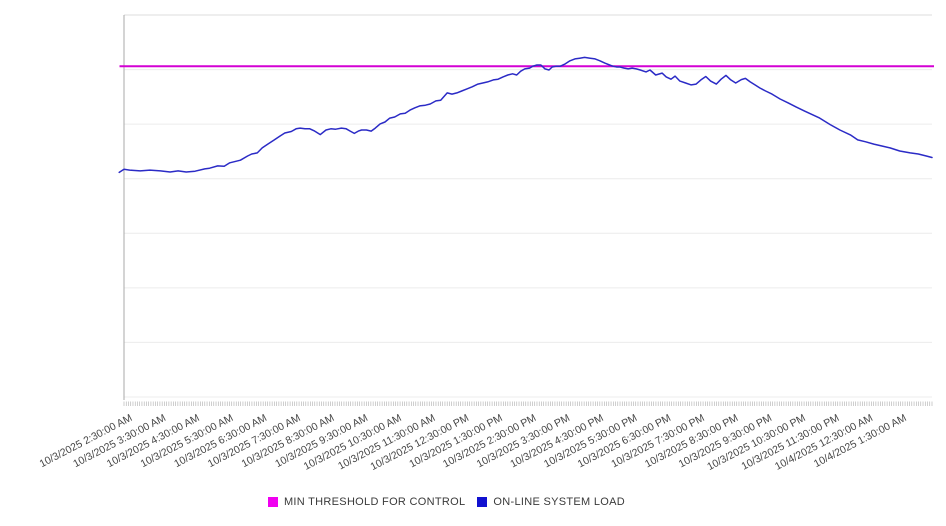 This screenshot has height=526, width=946. What do you see at coordinates (559, 502) in the screenshot?
I see `legend-label-online-system-load: ON-LINE SYSTEM LOAD` at bounding box center [559, 502].